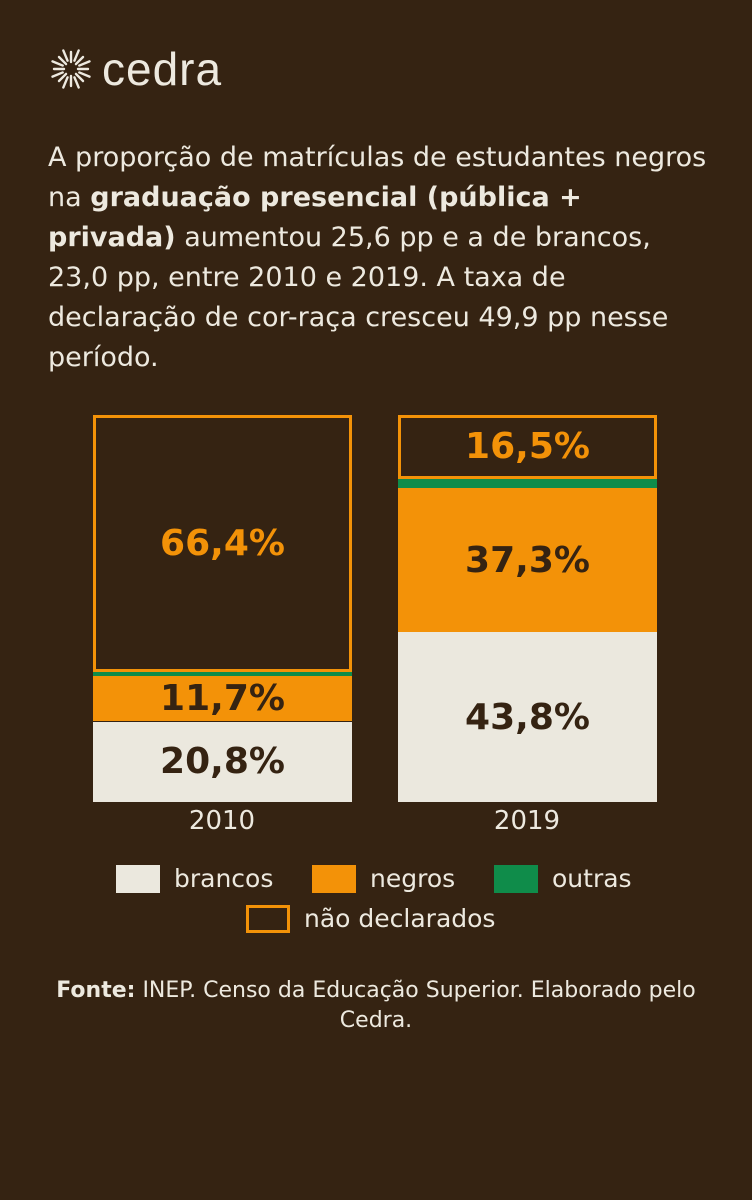  I want to click on legend-item: outras, so click(563, 878).